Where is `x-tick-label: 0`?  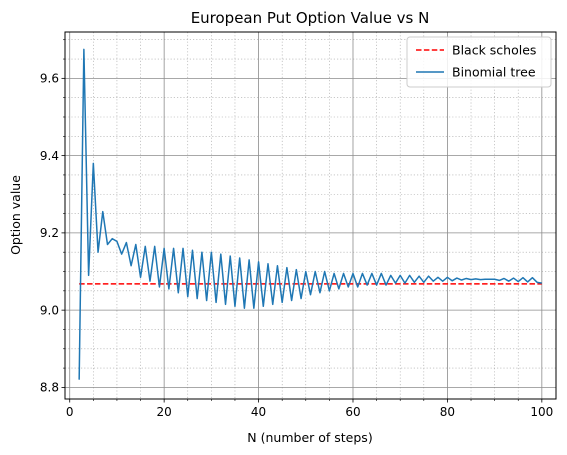 x-tick-label: 0 is located at coordinates (70, 412).